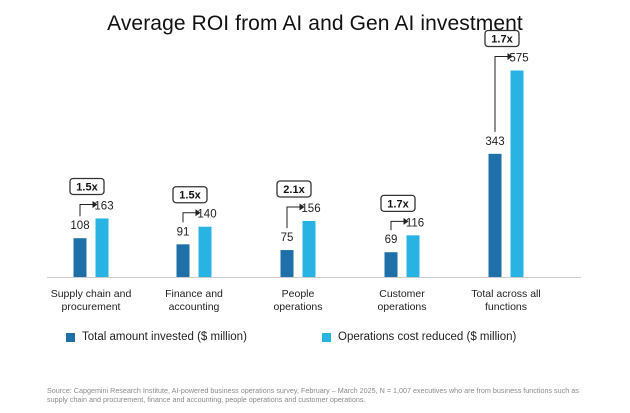 This screenshot has width=630, height=413. Describe the element at coordinates (70, 337) in the screenshot. I see `legend-swatch-invested` at that location.